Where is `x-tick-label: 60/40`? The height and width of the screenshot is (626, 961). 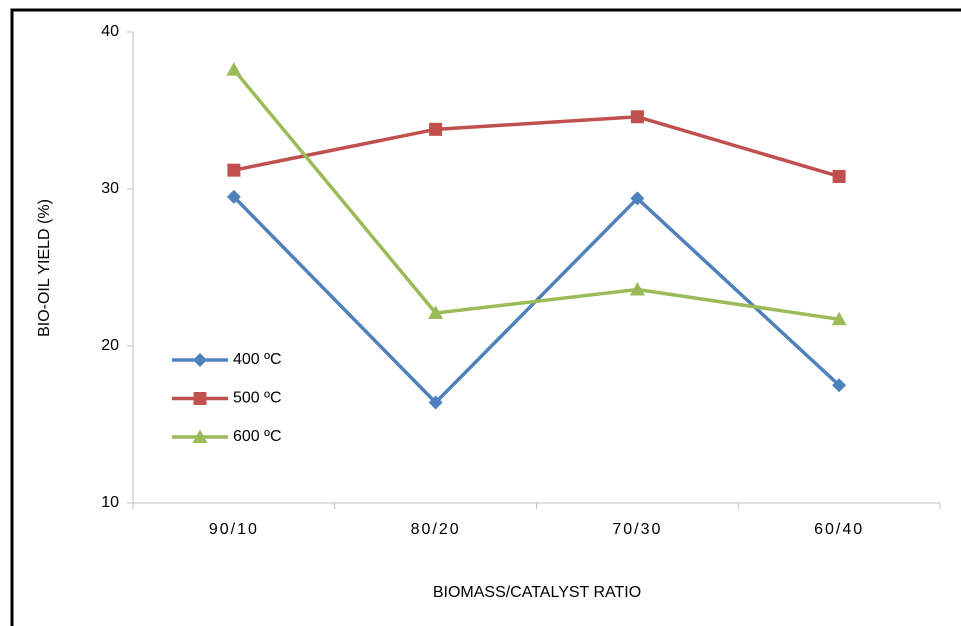 x-tick-label: 60/40 is located at coordinates (839, 529).